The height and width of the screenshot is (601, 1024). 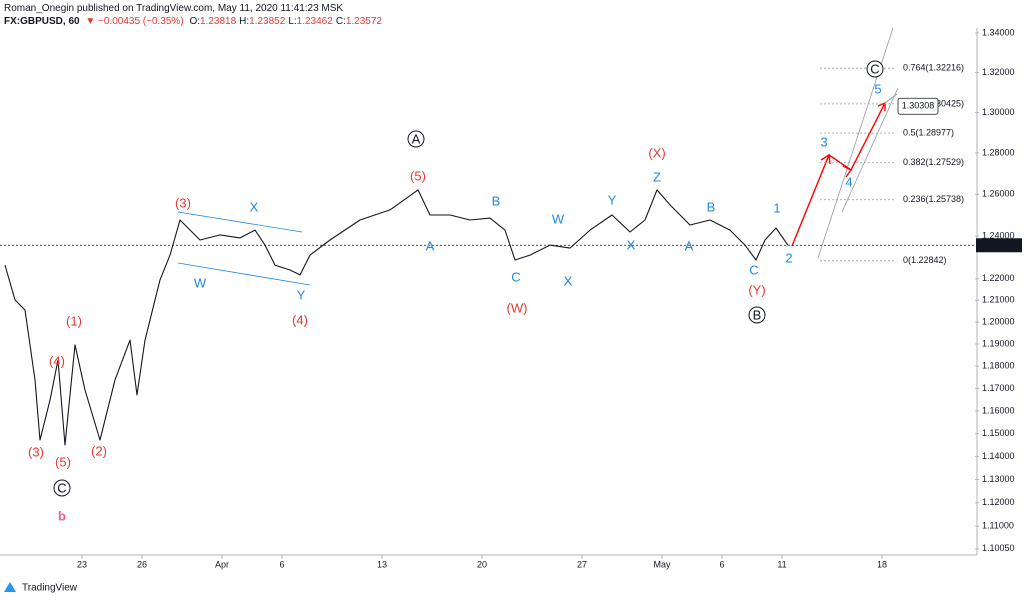 What do you see at coordinates (882, 564) in the screenshot?
I see `x-tick-label: 18` at bounding box center [882, 564].